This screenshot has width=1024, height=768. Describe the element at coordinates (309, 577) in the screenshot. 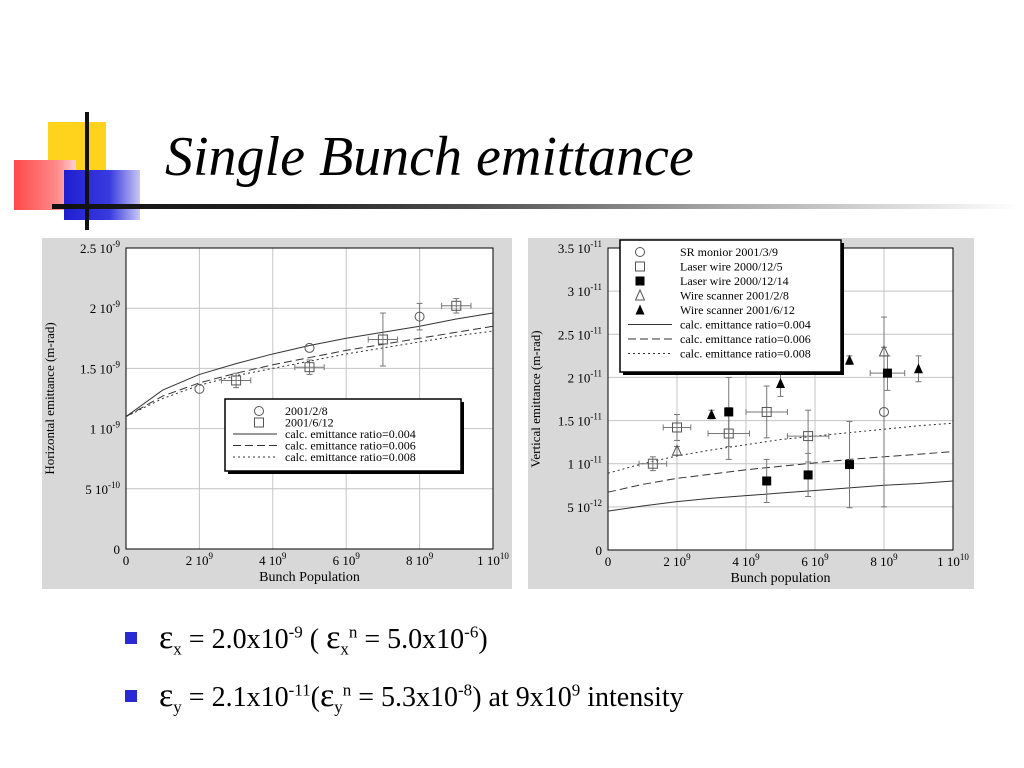

I see `x-axis-label: Bunch Population` at that location.